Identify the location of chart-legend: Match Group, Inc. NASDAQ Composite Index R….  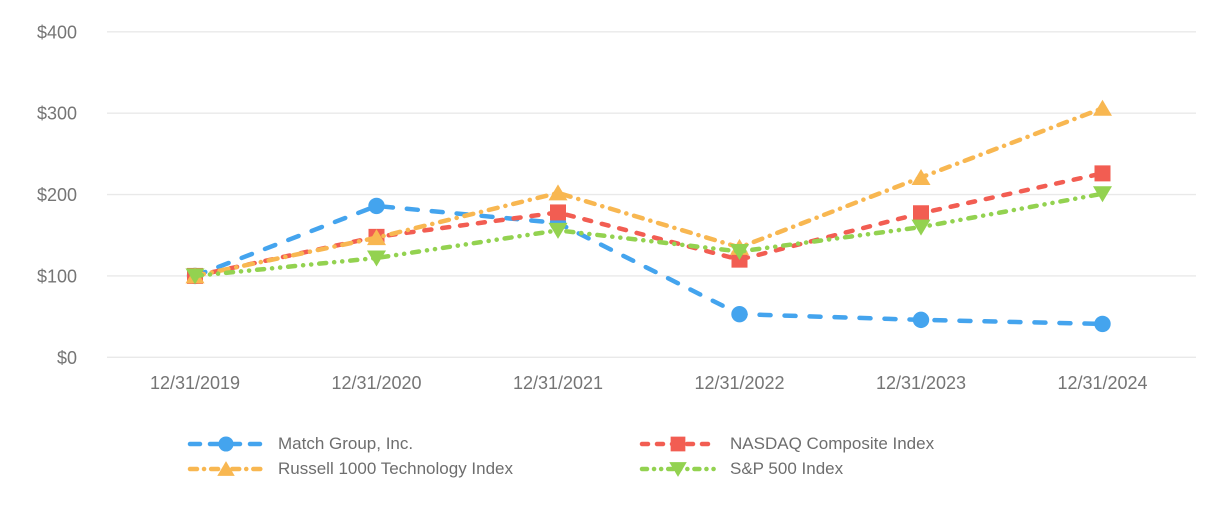
(560, 456).